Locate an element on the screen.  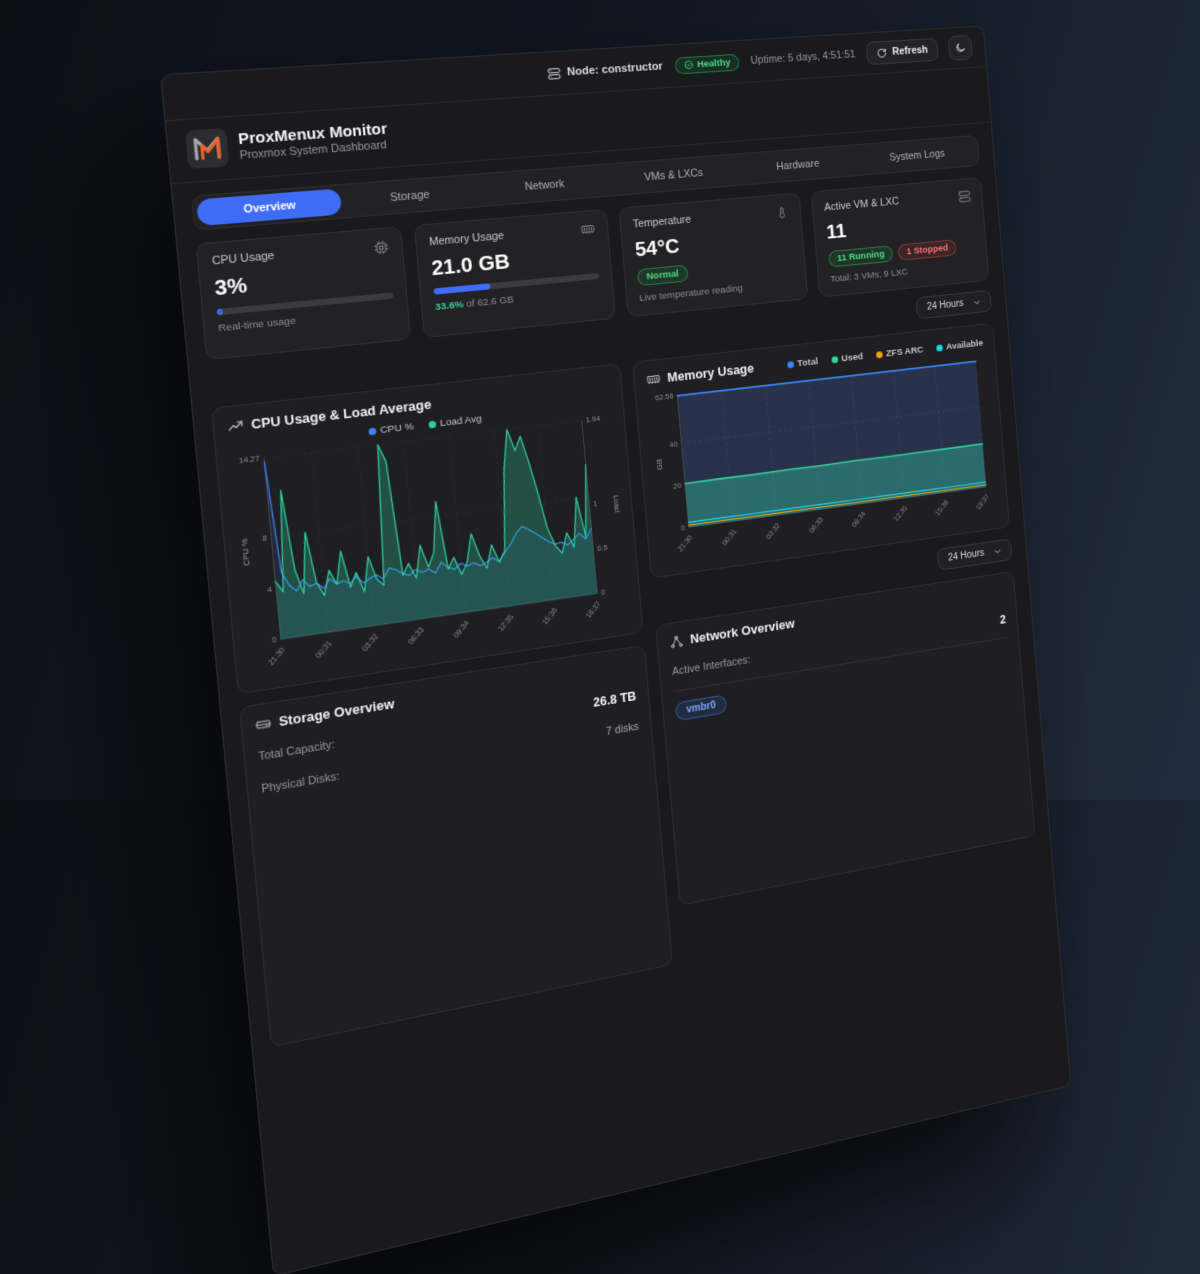
tab-network: Network is located at coordinates (544, 185).